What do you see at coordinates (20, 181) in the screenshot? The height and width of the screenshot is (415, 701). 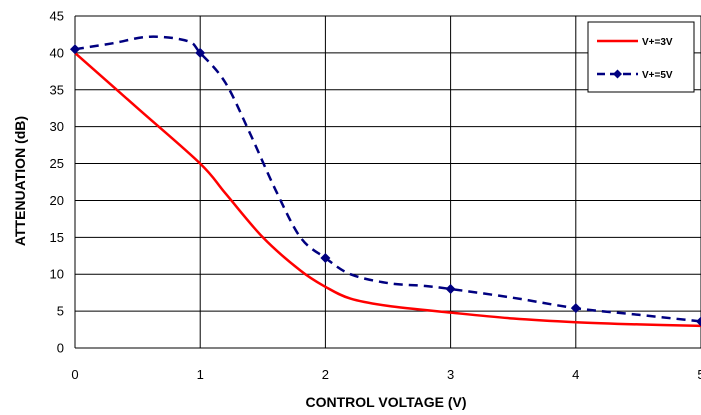 I see `y-axis-title: ATTENUATION (dB)` at bounding box center [20, 181].